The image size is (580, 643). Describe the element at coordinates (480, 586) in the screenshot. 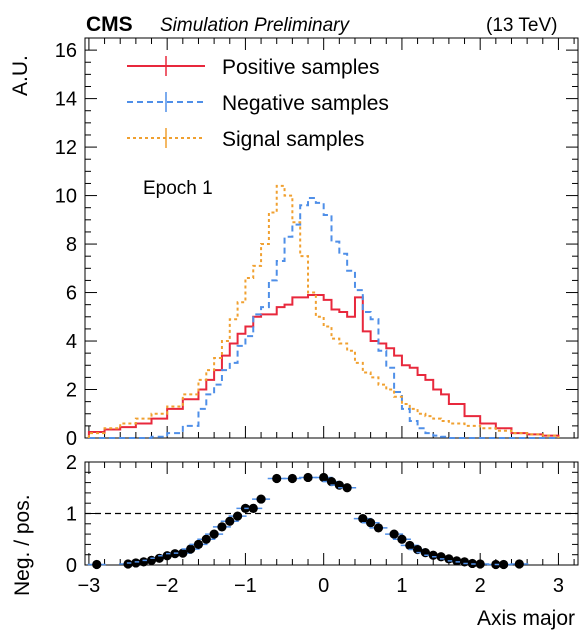

I see `x-tick-label: 2` at that location.